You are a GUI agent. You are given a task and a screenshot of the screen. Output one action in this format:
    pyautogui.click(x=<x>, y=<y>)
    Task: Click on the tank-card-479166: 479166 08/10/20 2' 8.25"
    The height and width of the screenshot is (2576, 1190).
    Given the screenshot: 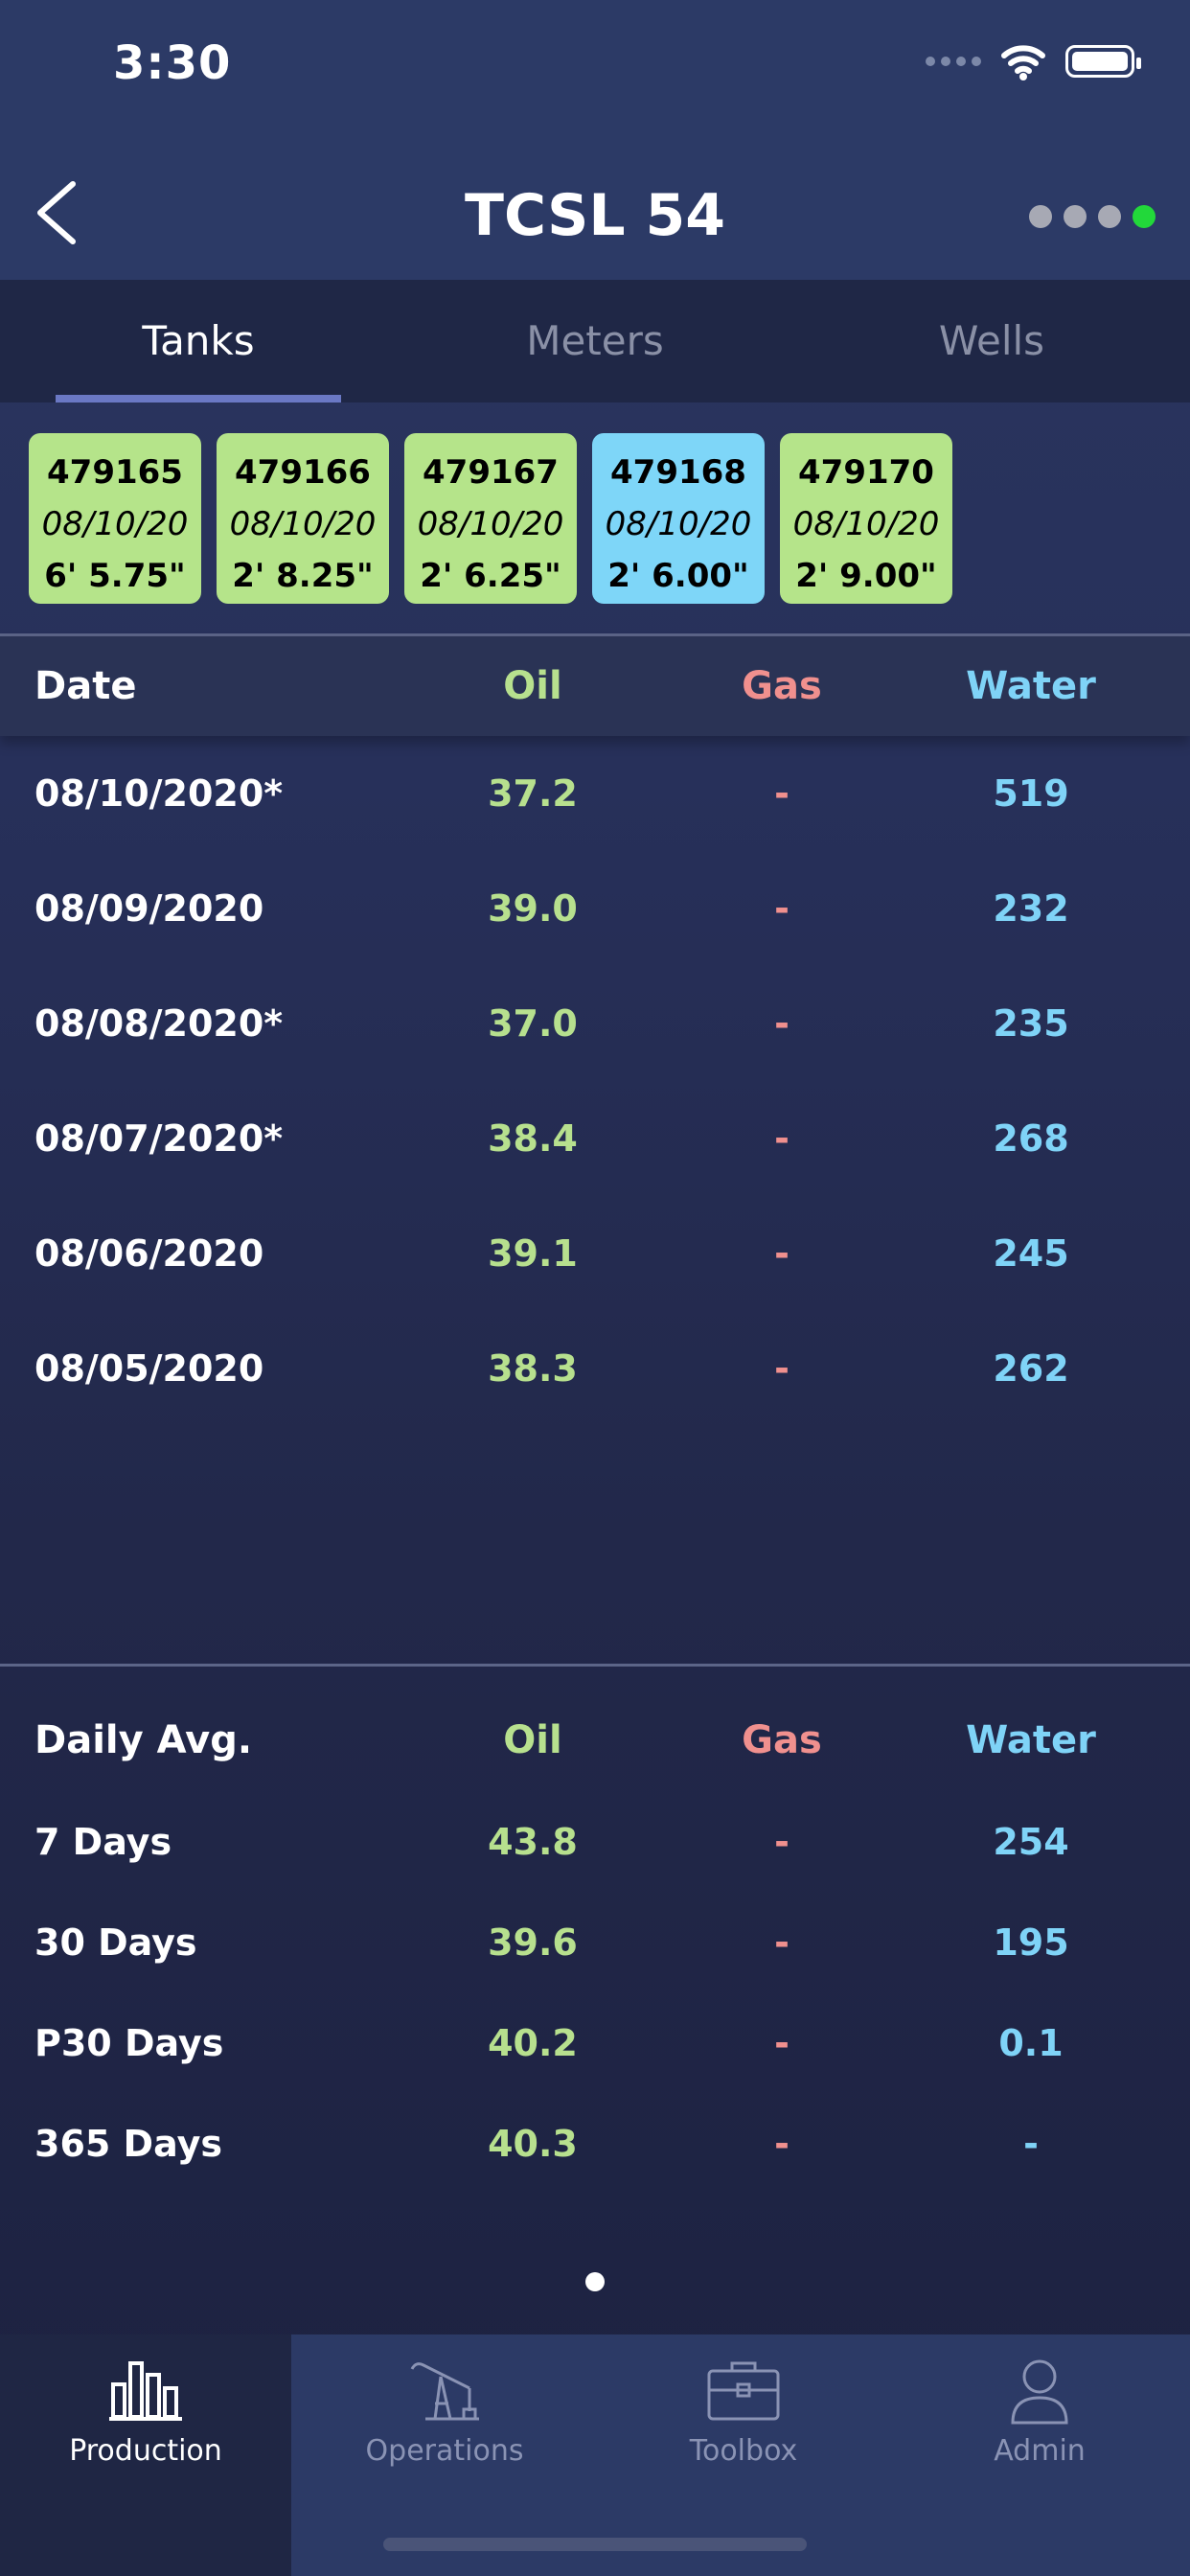 What is the action you would take?
    pyautogui.click(x=303, y=518)
    